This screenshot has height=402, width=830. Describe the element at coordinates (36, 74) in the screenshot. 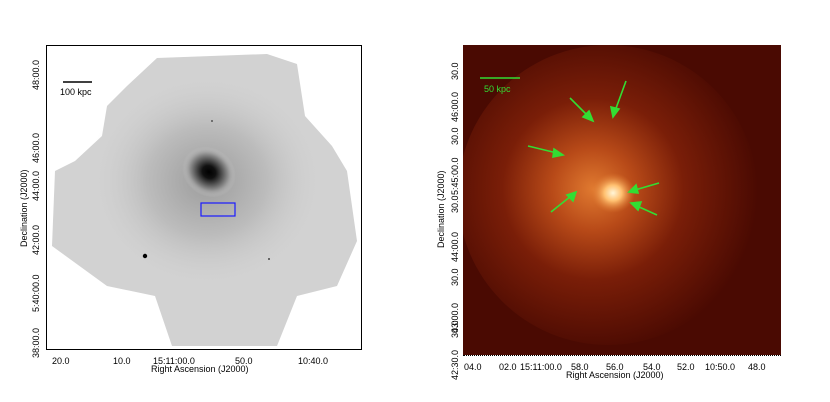

I see `y-tick-label: 48:00.0` at that location.